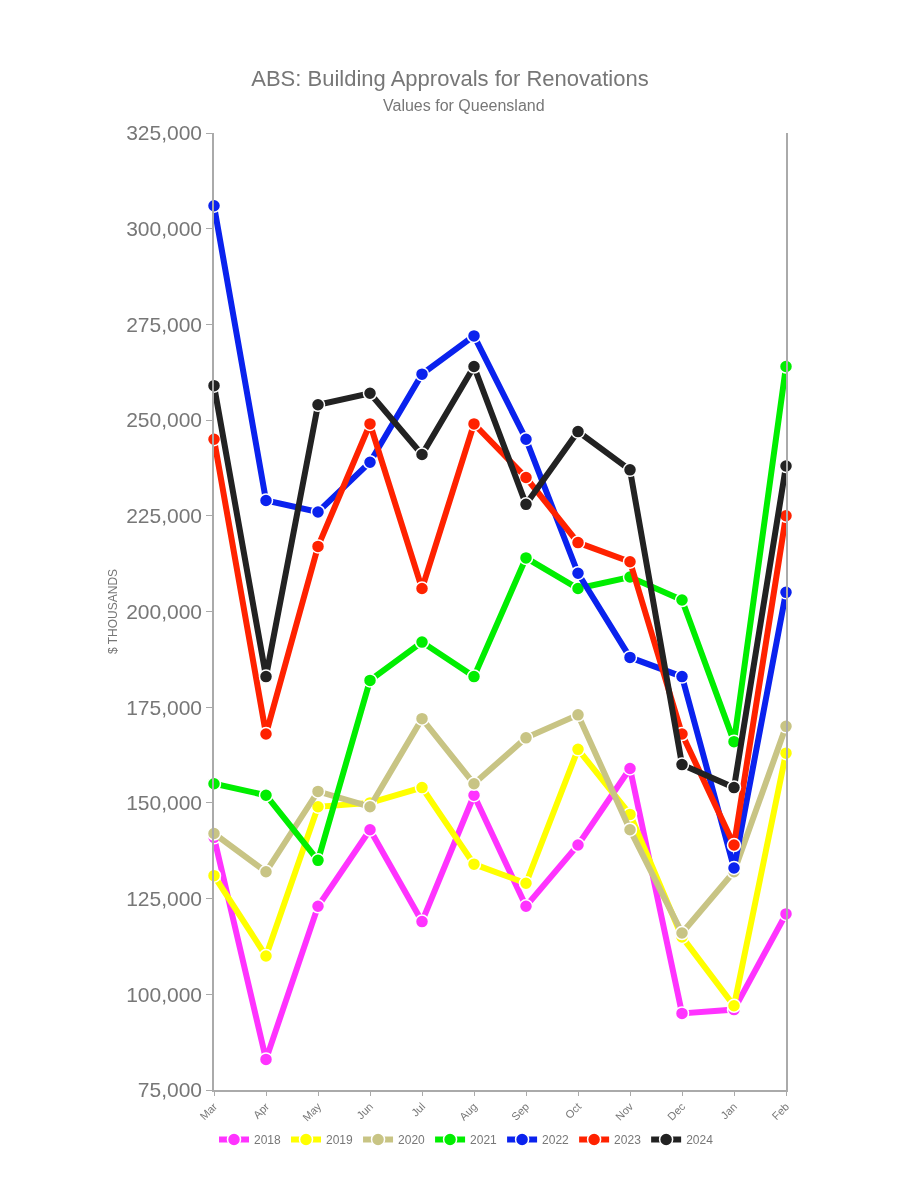 The image size is (900, 1200). I want to click on legend-label: 2023, so click(628, 1140).